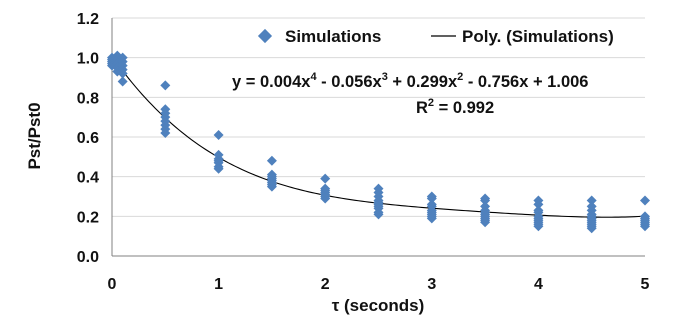 This screenshot has height=325, width=688. I want to click on legend-marker-diamond, so click(265, 36).